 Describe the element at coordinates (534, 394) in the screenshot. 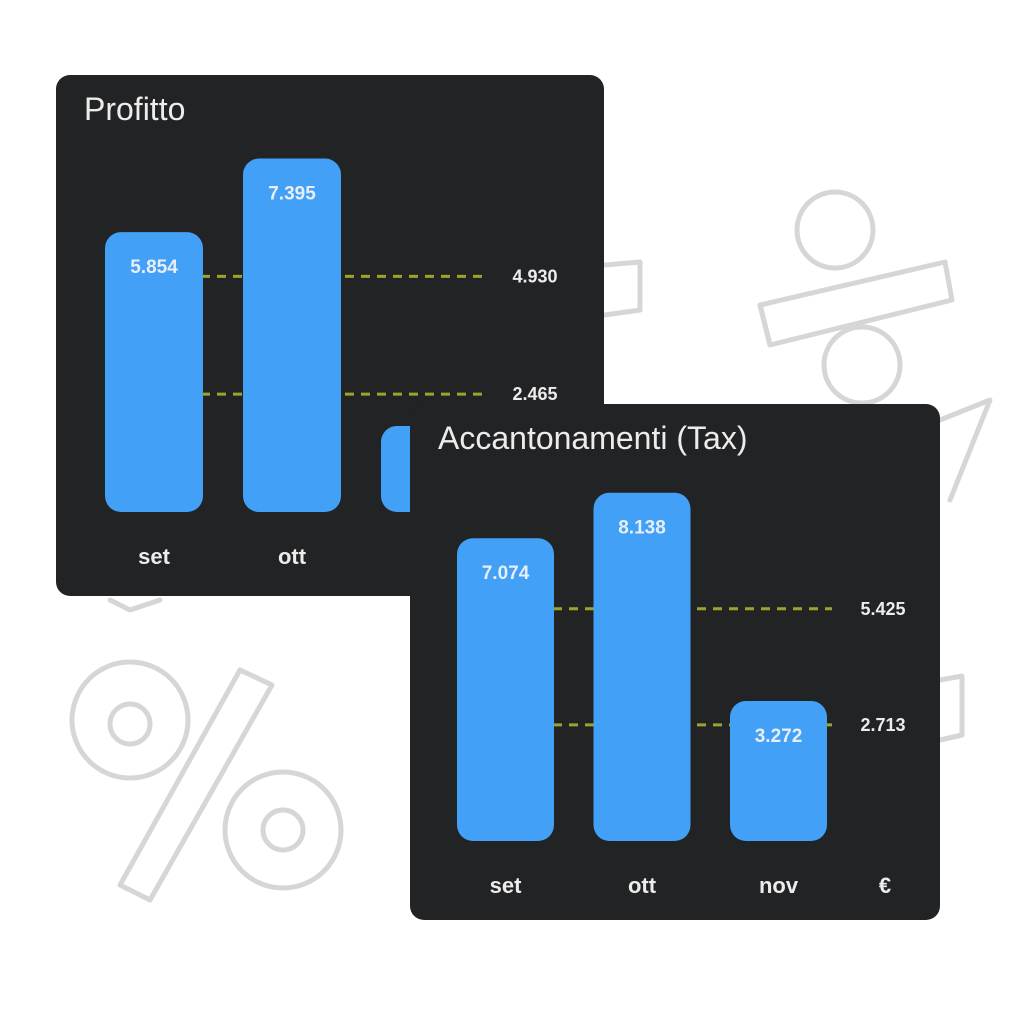

I see `reference-line-label: 2.465` at that location.